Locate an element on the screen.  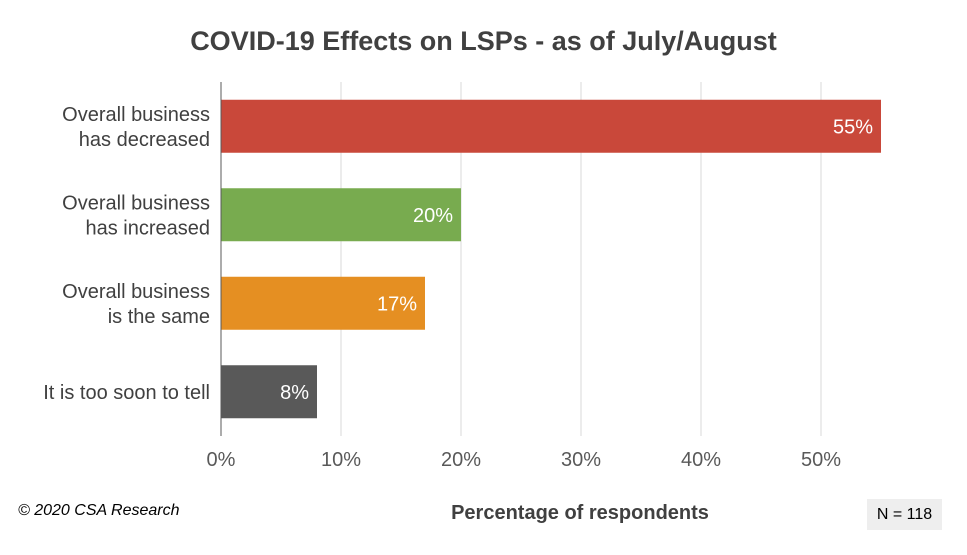
x-tick-label: 40% is located at coordinates (701, 460).